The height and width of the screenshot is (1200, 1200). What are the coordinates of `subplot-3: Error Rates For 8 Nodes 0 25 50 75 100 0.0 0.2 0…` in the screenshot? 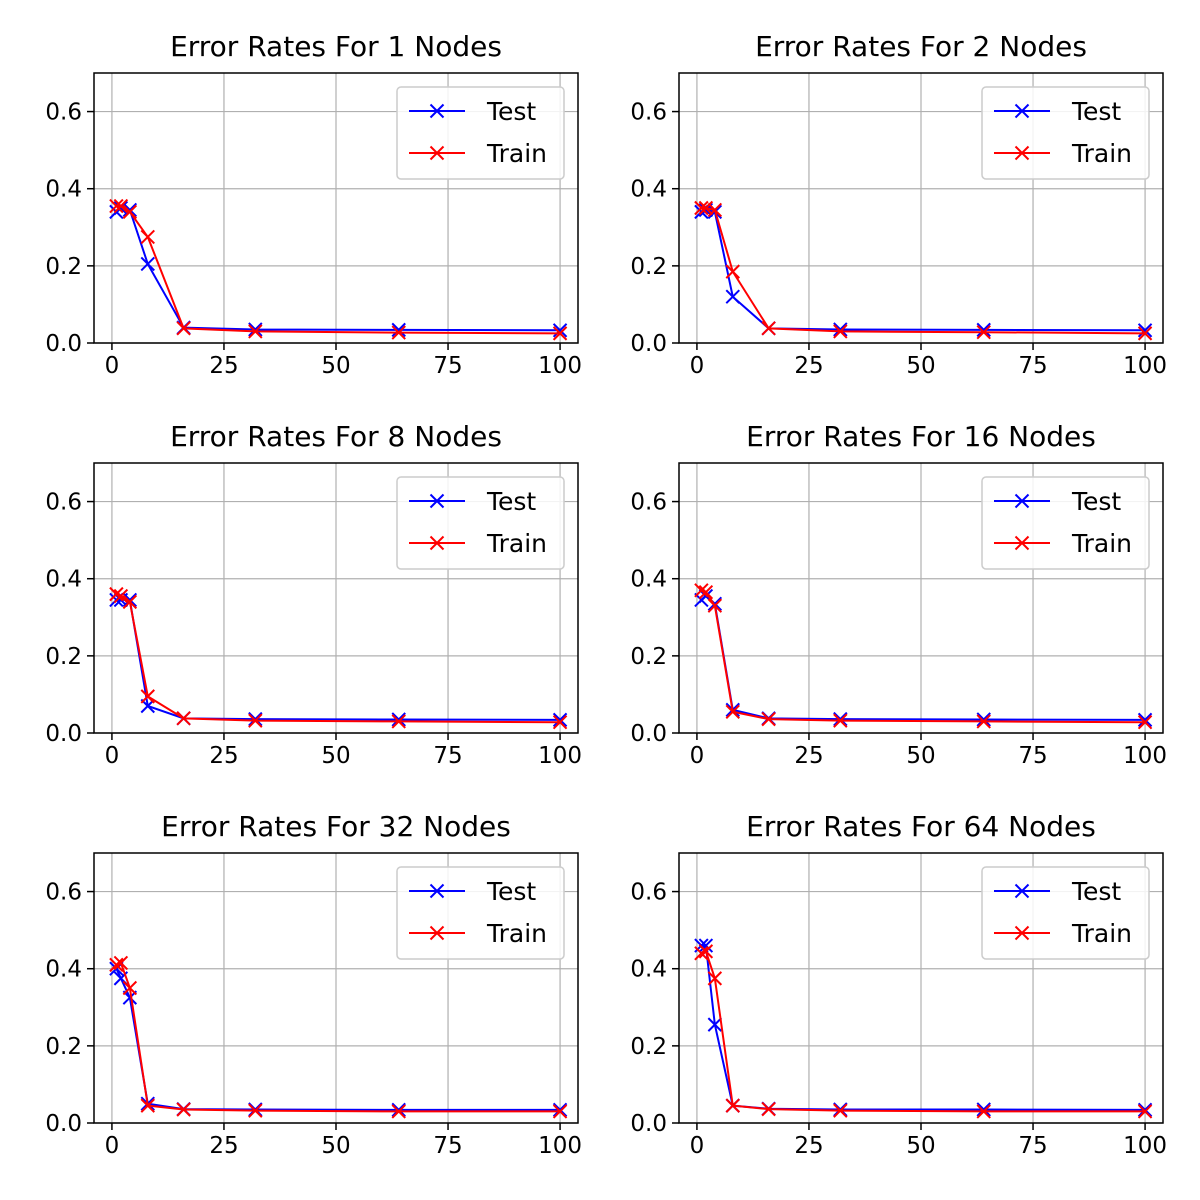 It's located at (313, 594).